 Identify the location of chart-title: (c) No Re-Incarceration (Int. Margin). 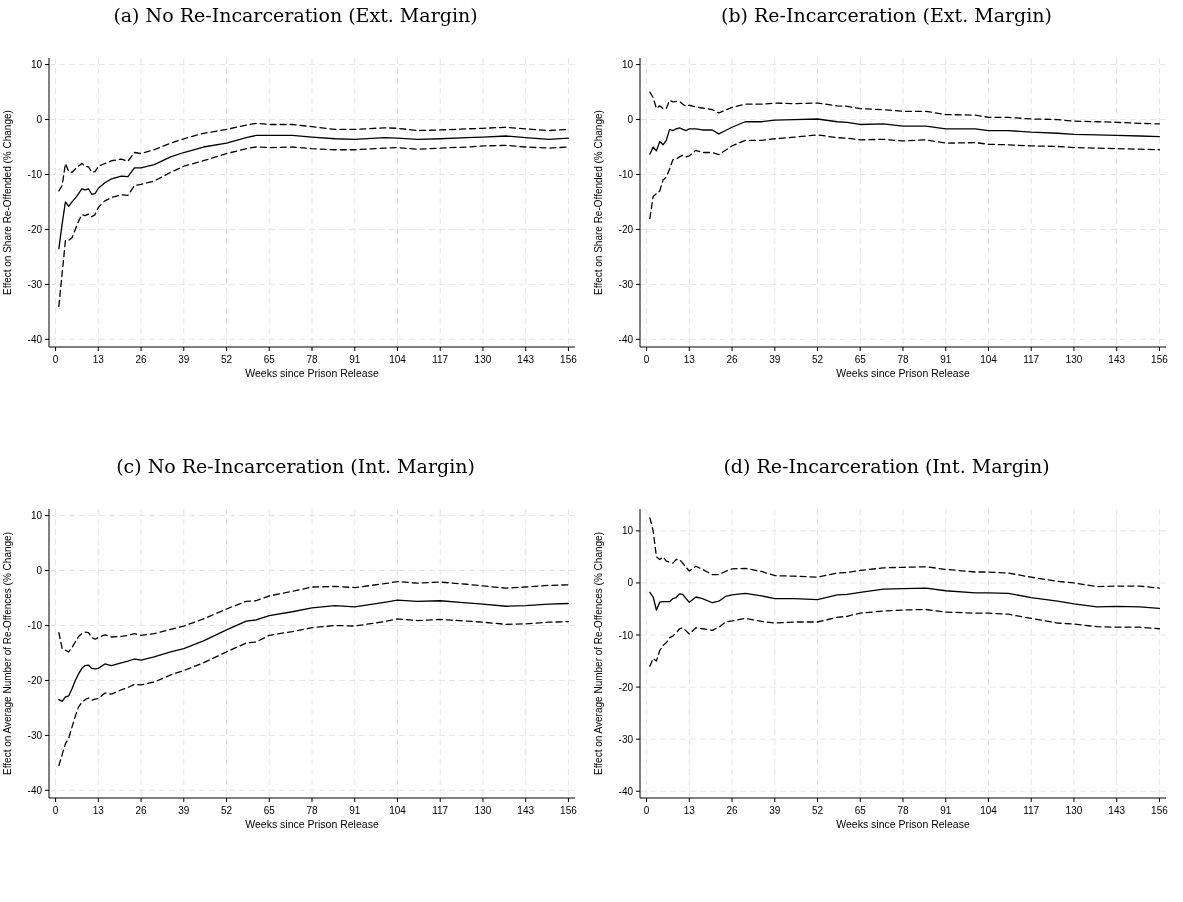
(295, 466).